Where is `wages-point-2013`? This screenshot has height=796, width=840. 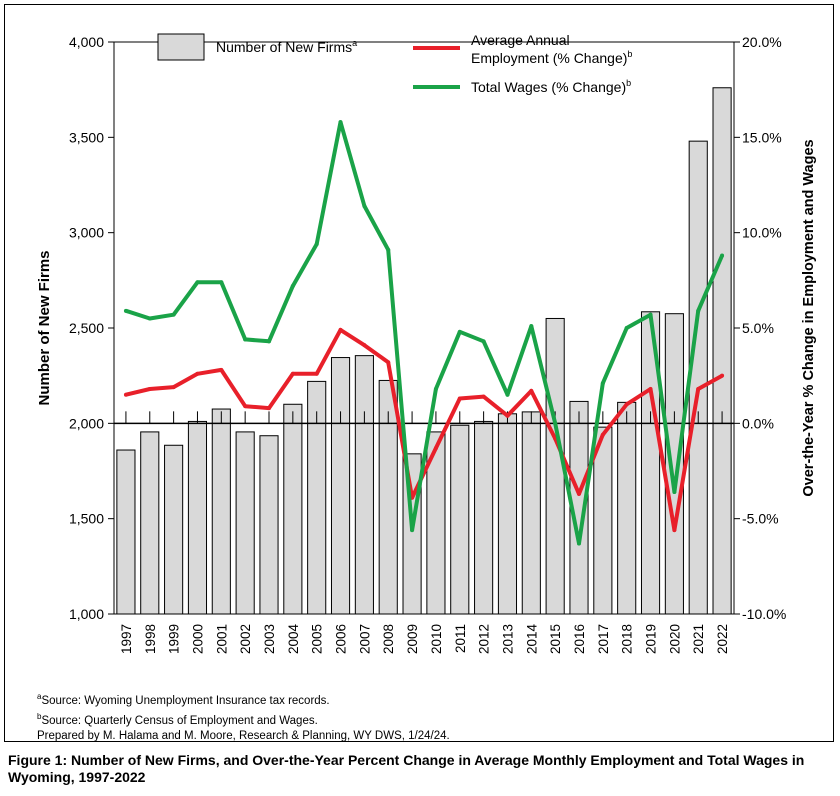
wages-point-2013 is located at coordinates (507, 394).